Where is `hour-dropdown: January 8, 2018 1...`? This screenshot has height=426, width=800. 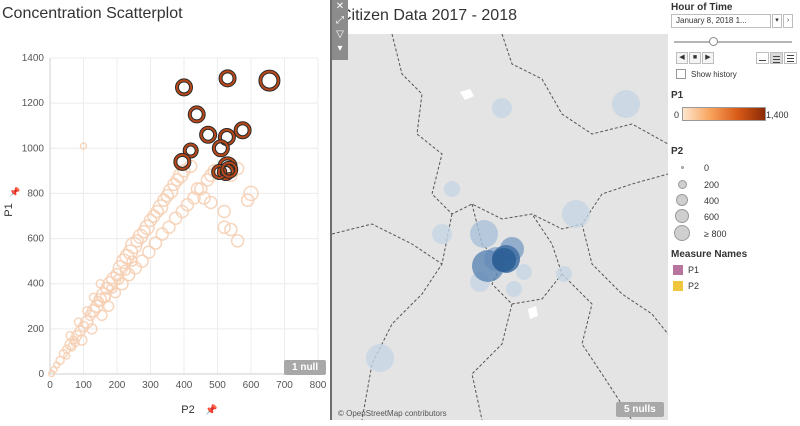
hour-dropdown: January 8, 2018 1... is located at coordinates (721, 21).